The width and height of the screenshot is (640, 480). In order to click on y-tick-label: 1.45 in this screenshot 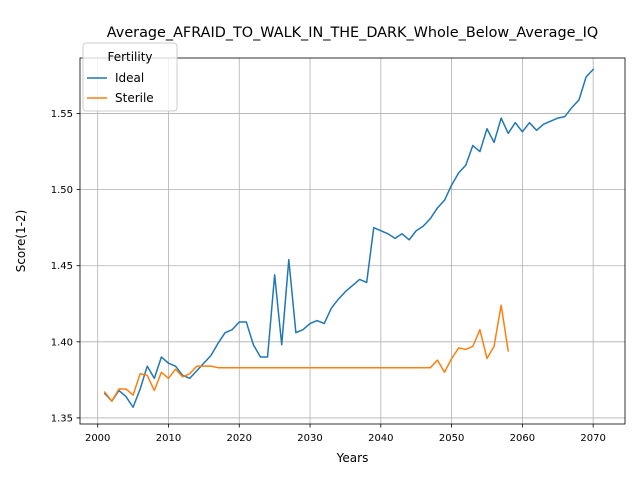, I will do `click(62, 266)`.